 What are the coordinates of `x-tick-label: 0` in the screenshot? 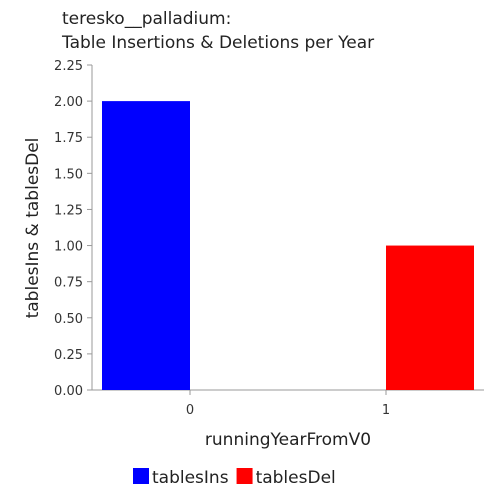 It's located at (190, 410).